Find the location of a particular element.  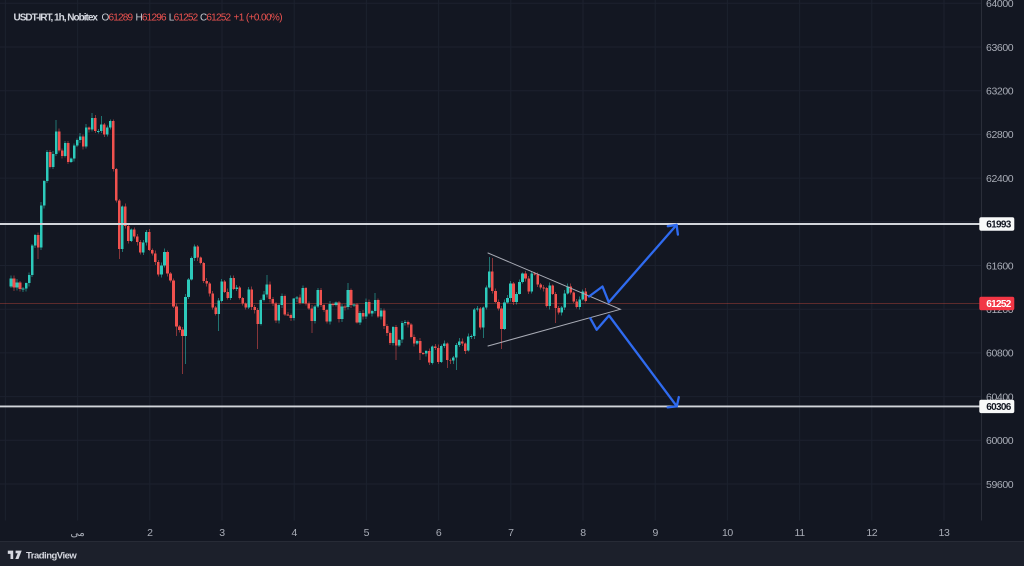

svg-text: 9 is located at coordinates (655, 533).